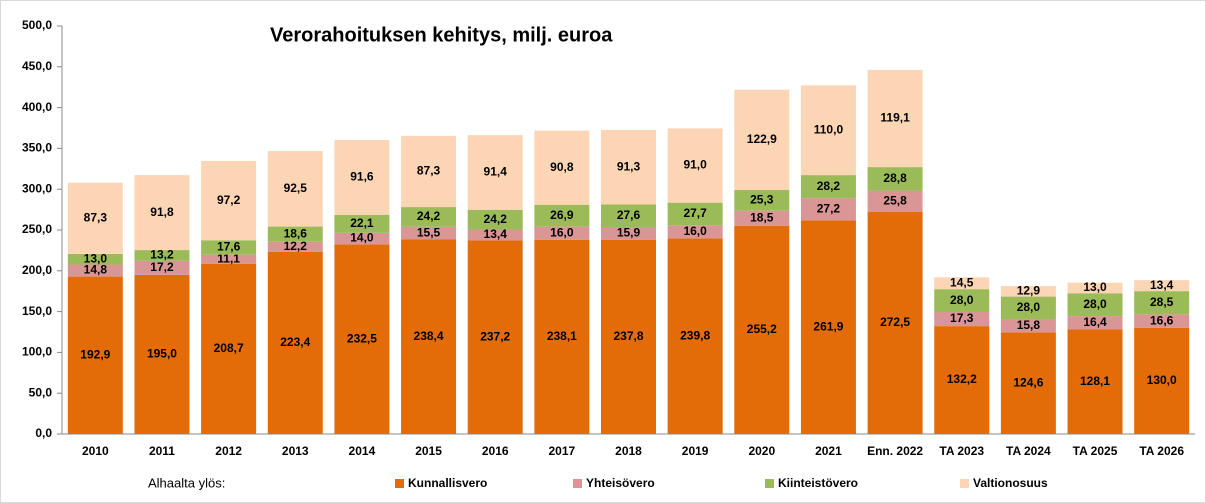  I want to click on x-tick-label: TA 2024, so click(1028, 451).